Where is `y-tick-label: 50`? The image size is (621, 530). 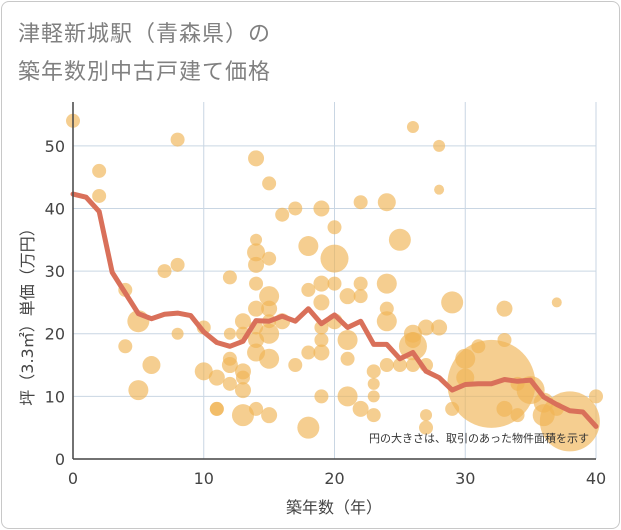 y-tick-label: 50 is located at coordinates (55, 146).